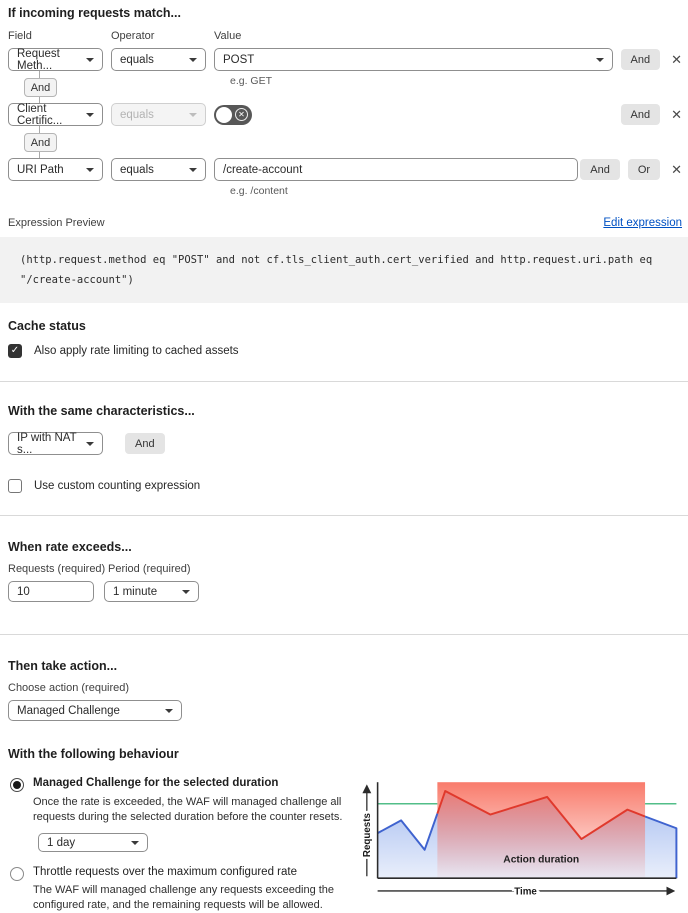 The height and width of the screenshot is (913, 688). I want to click on value-hint: e.g. /content, so click(259, 191).